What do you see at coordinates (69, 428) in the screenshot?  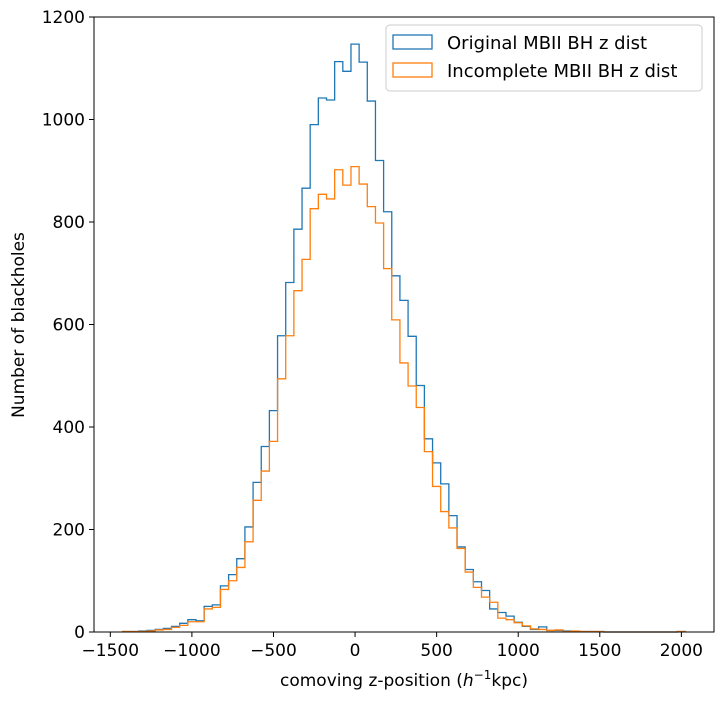 I see `y-tick-label: 400` at bounding box center [69, 428].